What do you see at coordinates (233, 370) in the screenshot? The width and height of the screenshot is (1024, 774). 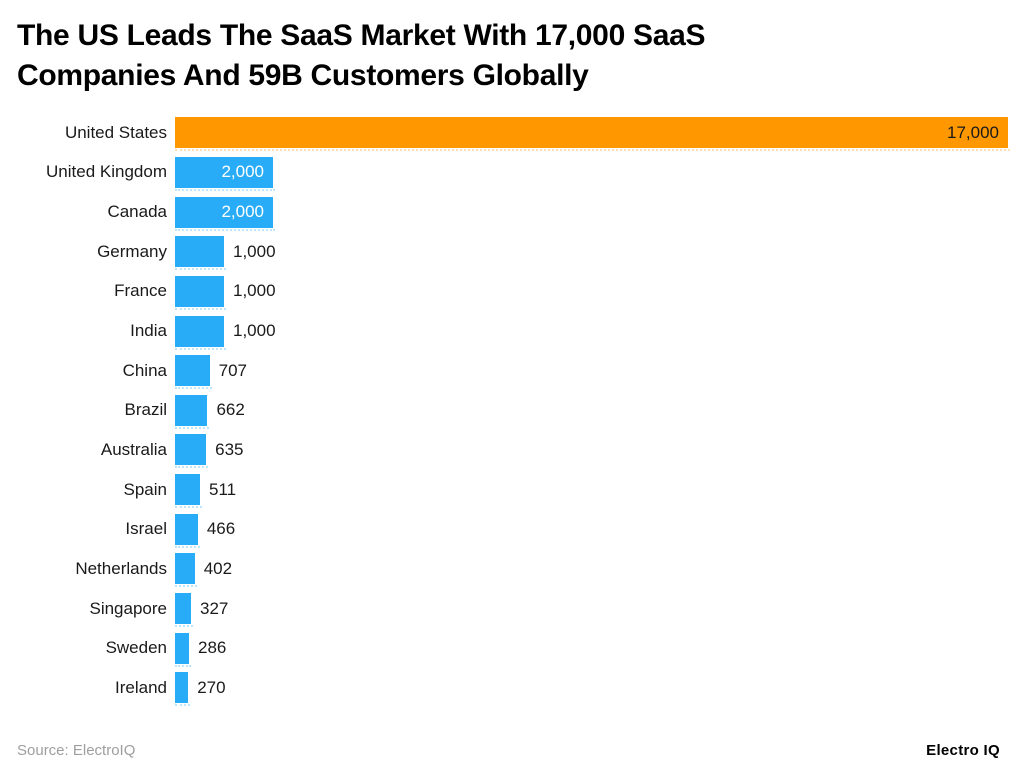 I see `value-label-outside: 707` at bounding box center [233, 370].